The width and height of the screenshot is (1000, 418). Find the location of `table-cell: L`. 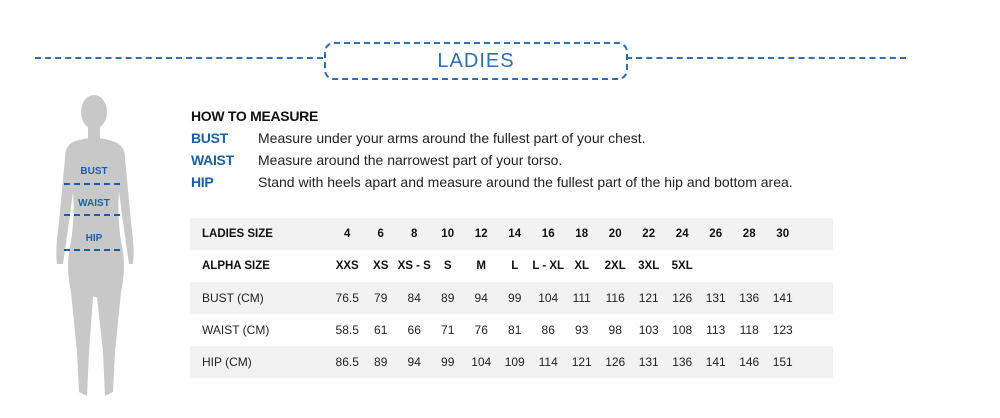

table-cell: L is located at coordinates (515, 266).